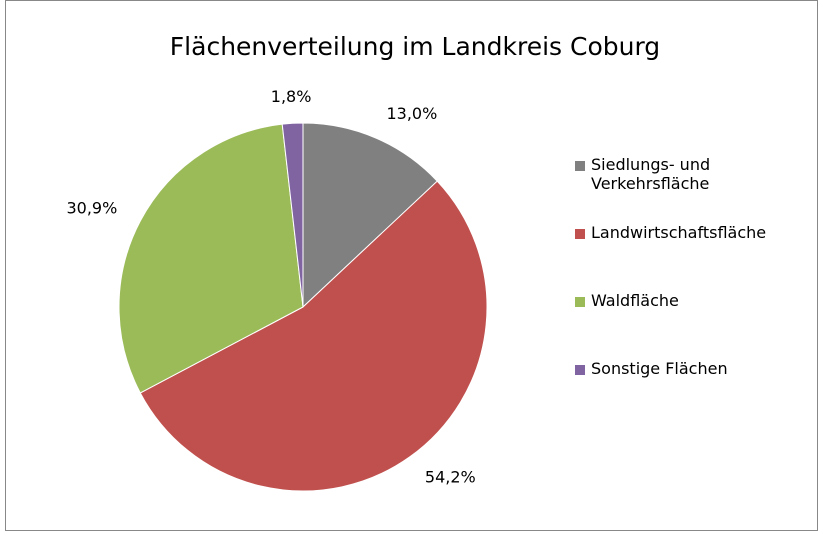  Describe the element at coordinates (415, 46) in the screenshot. I see `chart-title: Flächenverteilung im Landkreis Coburg` at that location.